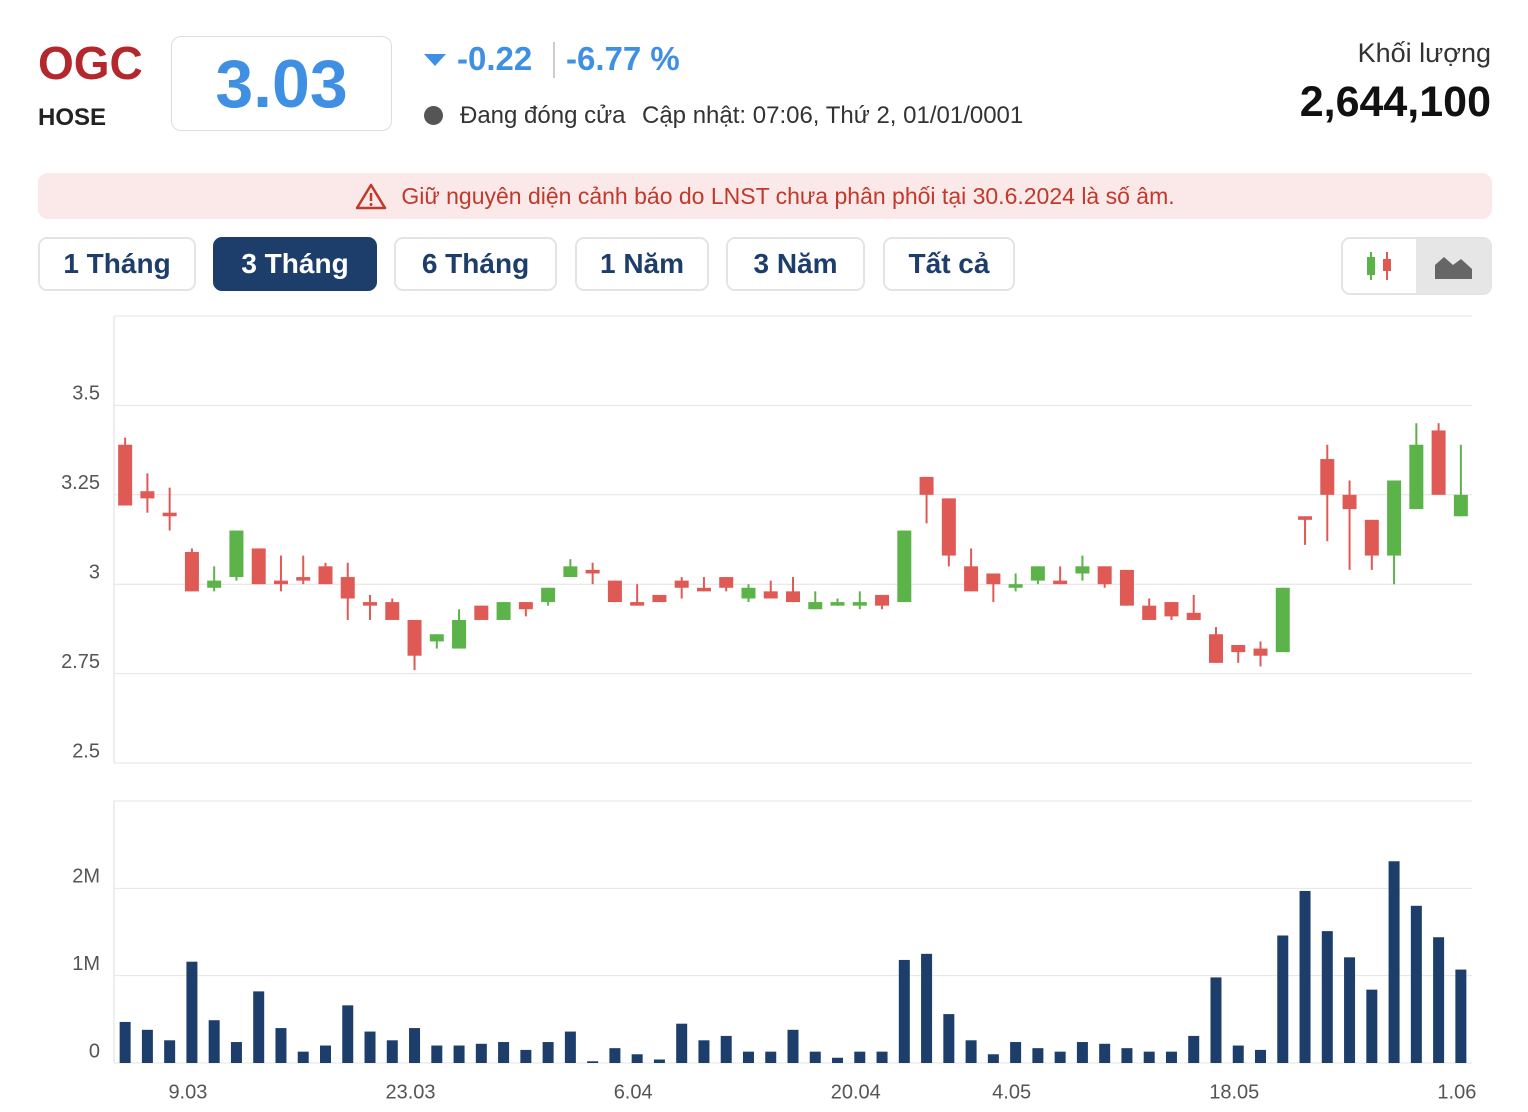 This screenshot has height=1112, width=1528. What do you see at coordinates (1011, 1092) in the screenshot?
I see `x-tick-label: 4.05` at bounding box center [1011, 1092].